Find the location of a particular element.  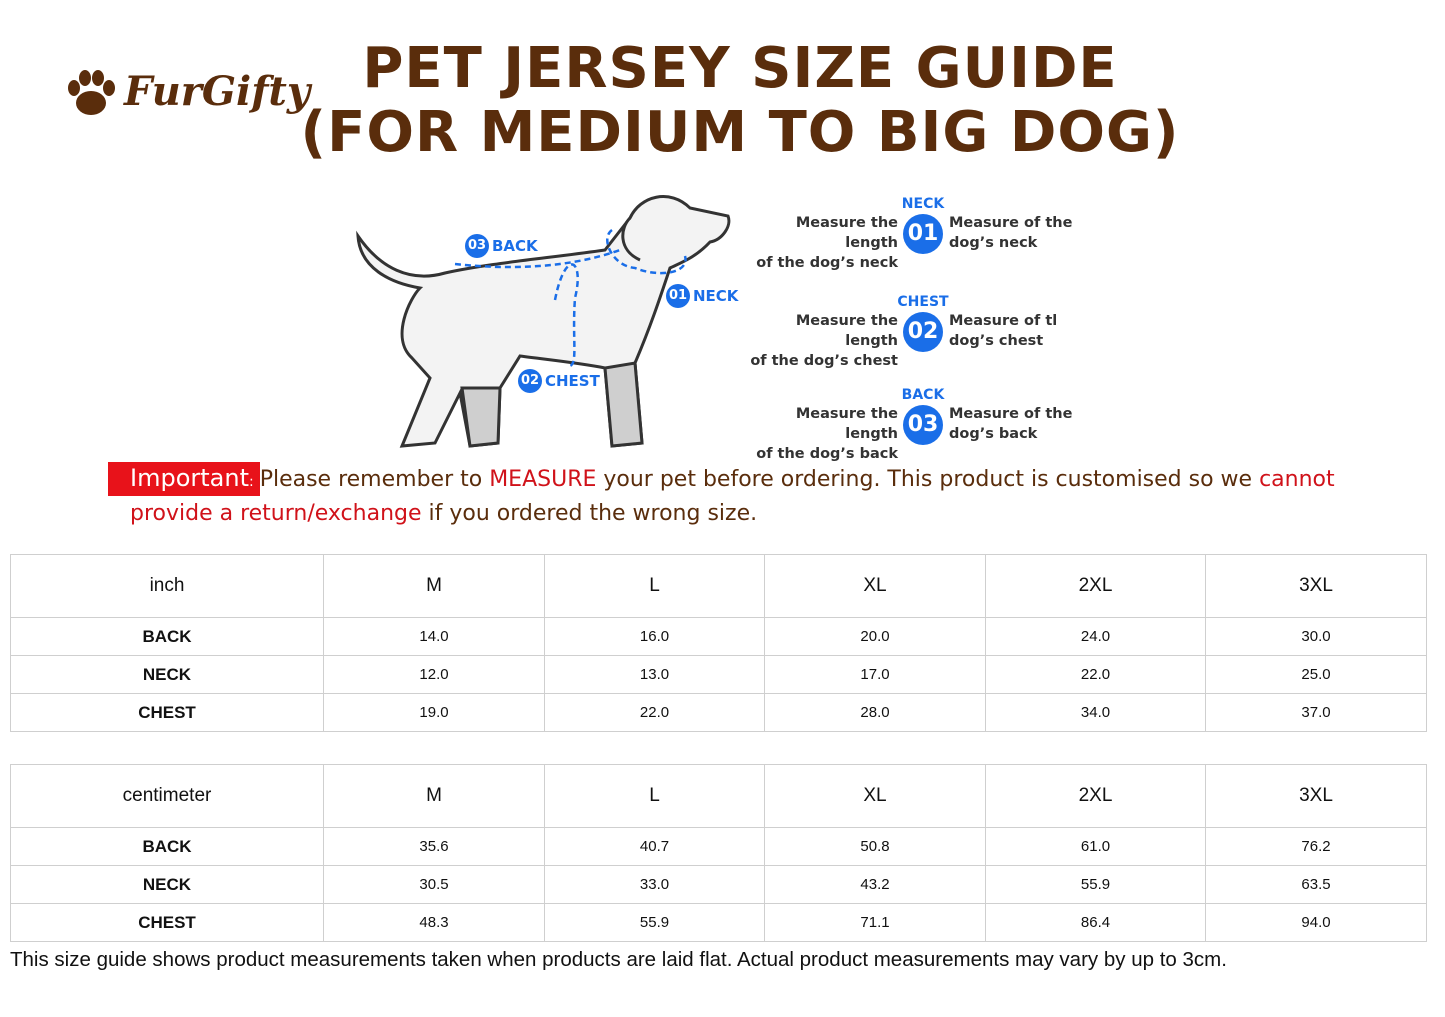

measure-number: 01 is located at coordinates (923, 234).